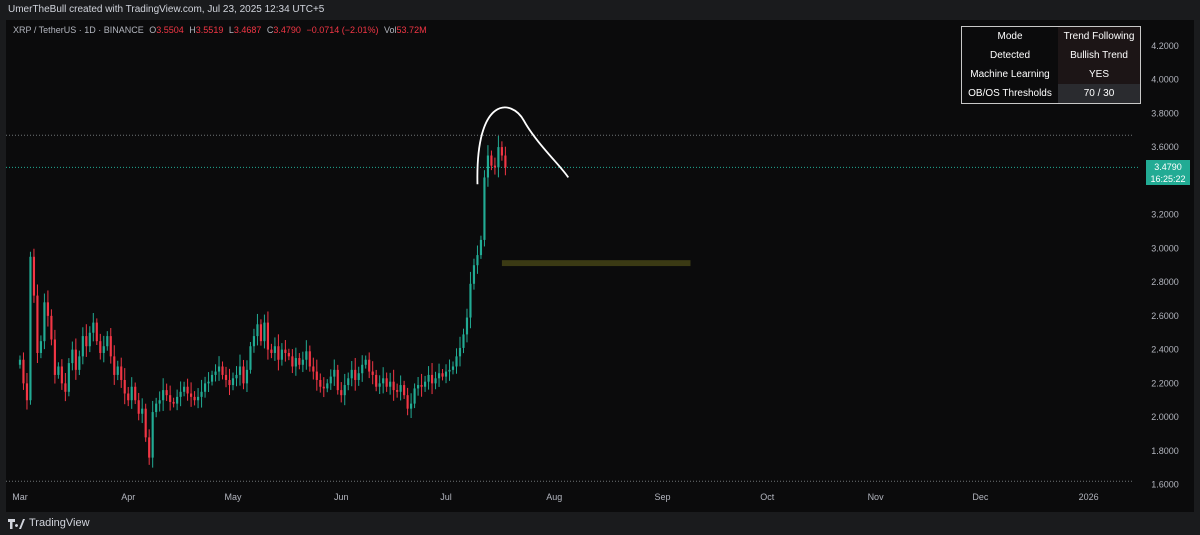 The width and height of the screenshot is (1200, 535). I want to click on y-tick-label: 4.2000, so click(1165, 46).